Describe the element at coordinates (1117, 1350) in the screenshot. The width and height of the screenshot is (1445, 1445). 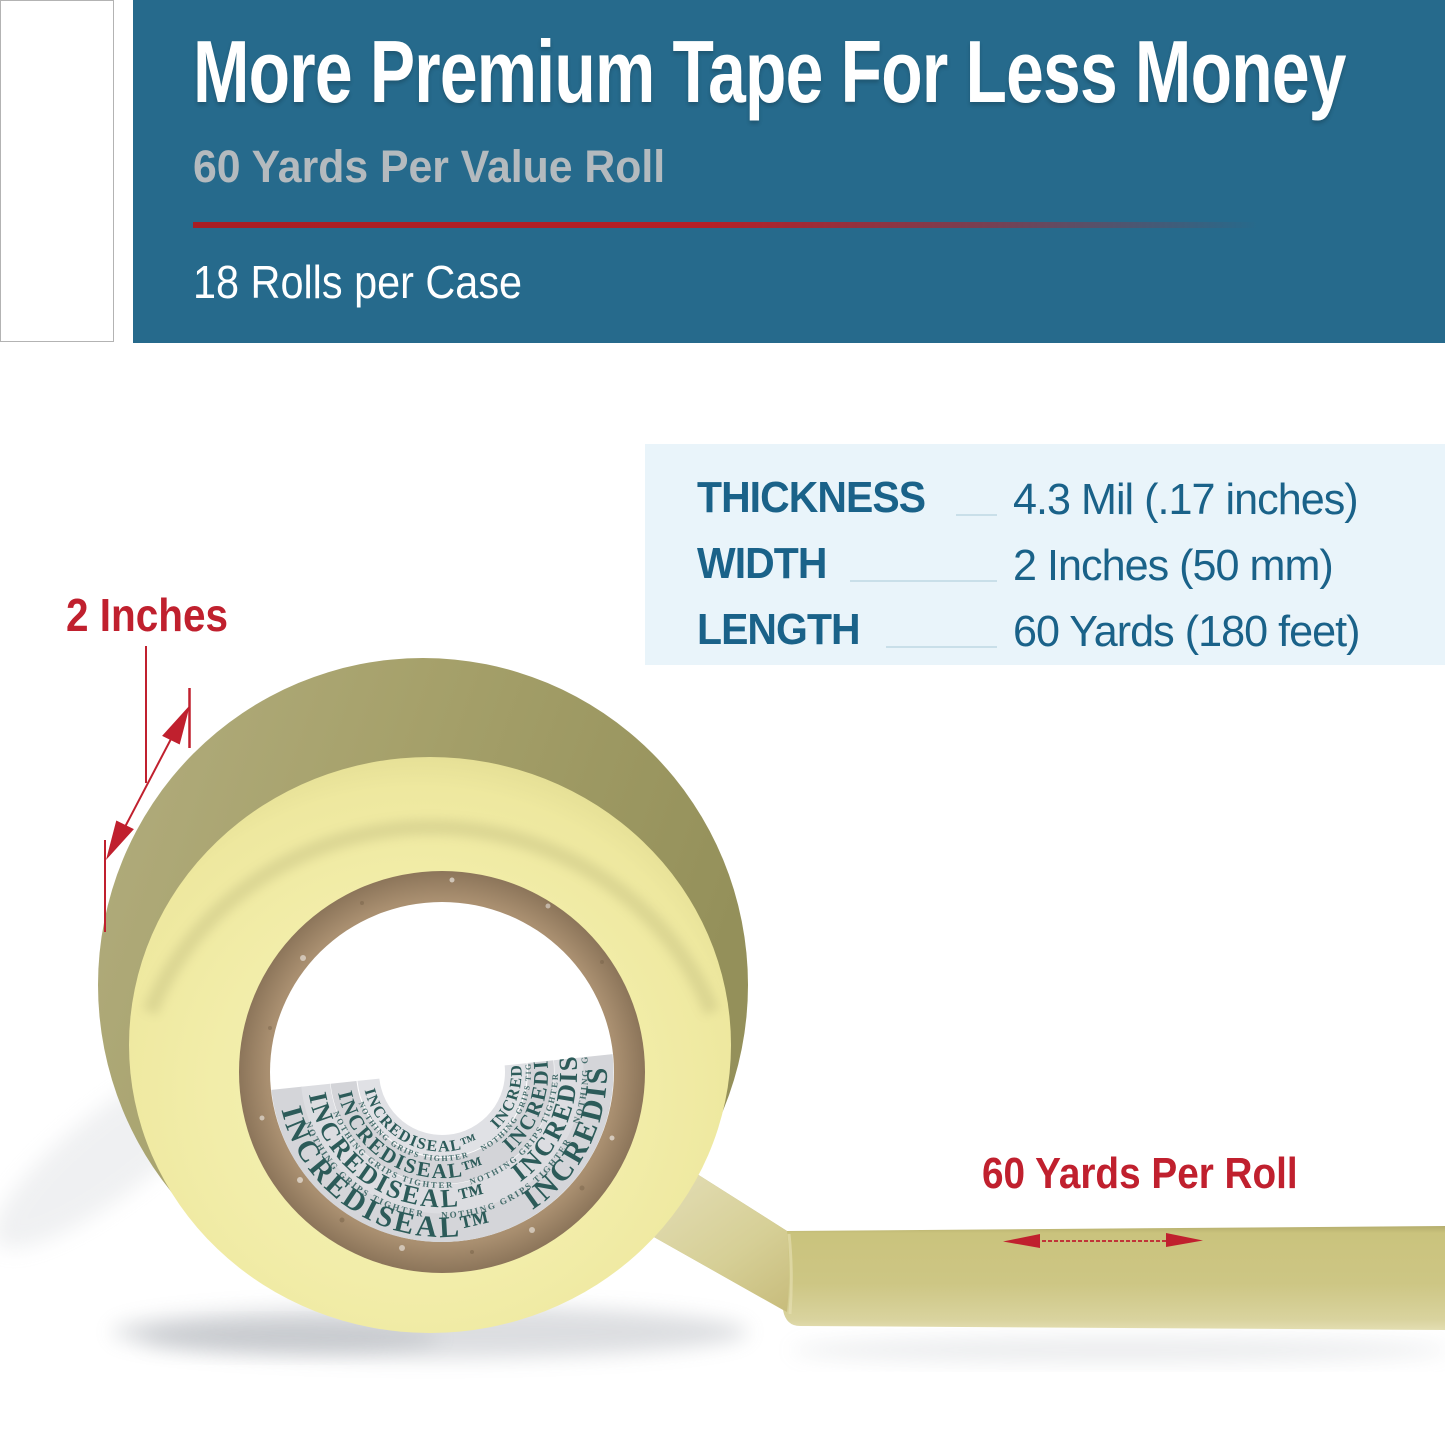
I see `strip-shadow` at that location.